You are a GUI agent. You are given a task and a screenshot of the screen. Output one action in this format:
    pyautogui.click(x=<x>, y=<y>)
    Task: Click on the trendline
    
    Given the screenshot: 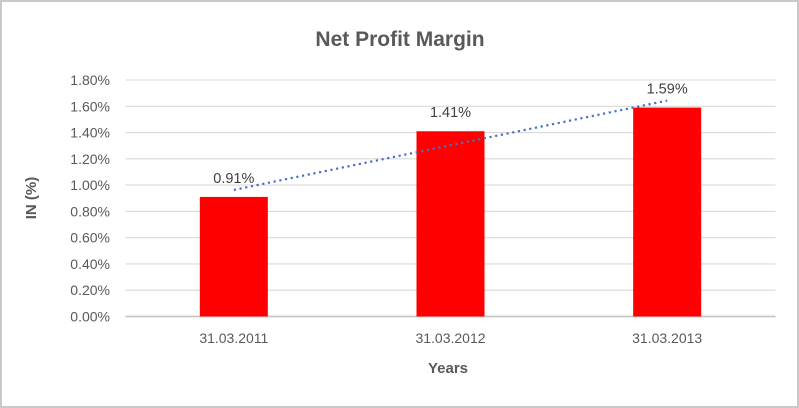 What is the action you would take?
    pyautogui.click(x=450, y=145)
    